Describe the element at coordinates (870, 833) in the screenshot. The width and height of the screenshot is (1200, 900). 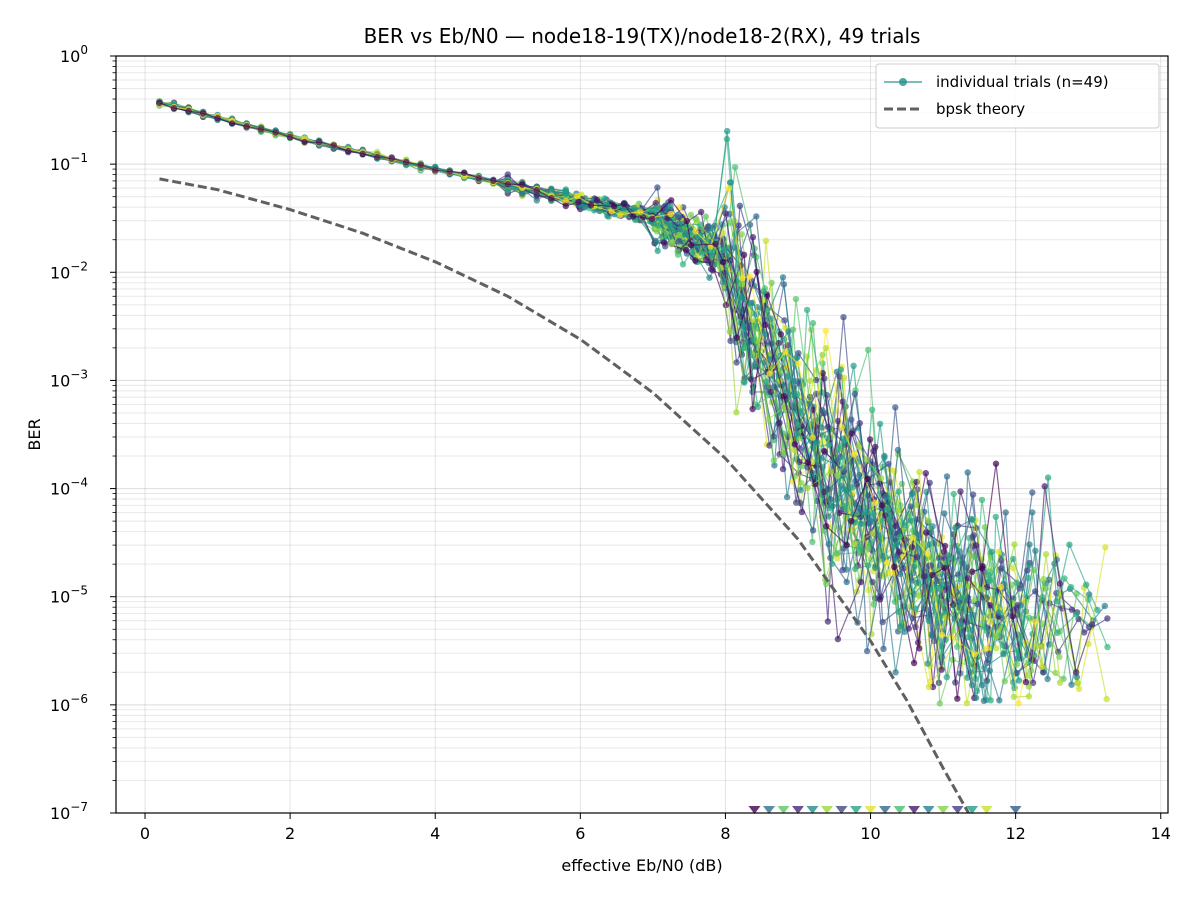
I see `x-tick-label: 10` at that location.